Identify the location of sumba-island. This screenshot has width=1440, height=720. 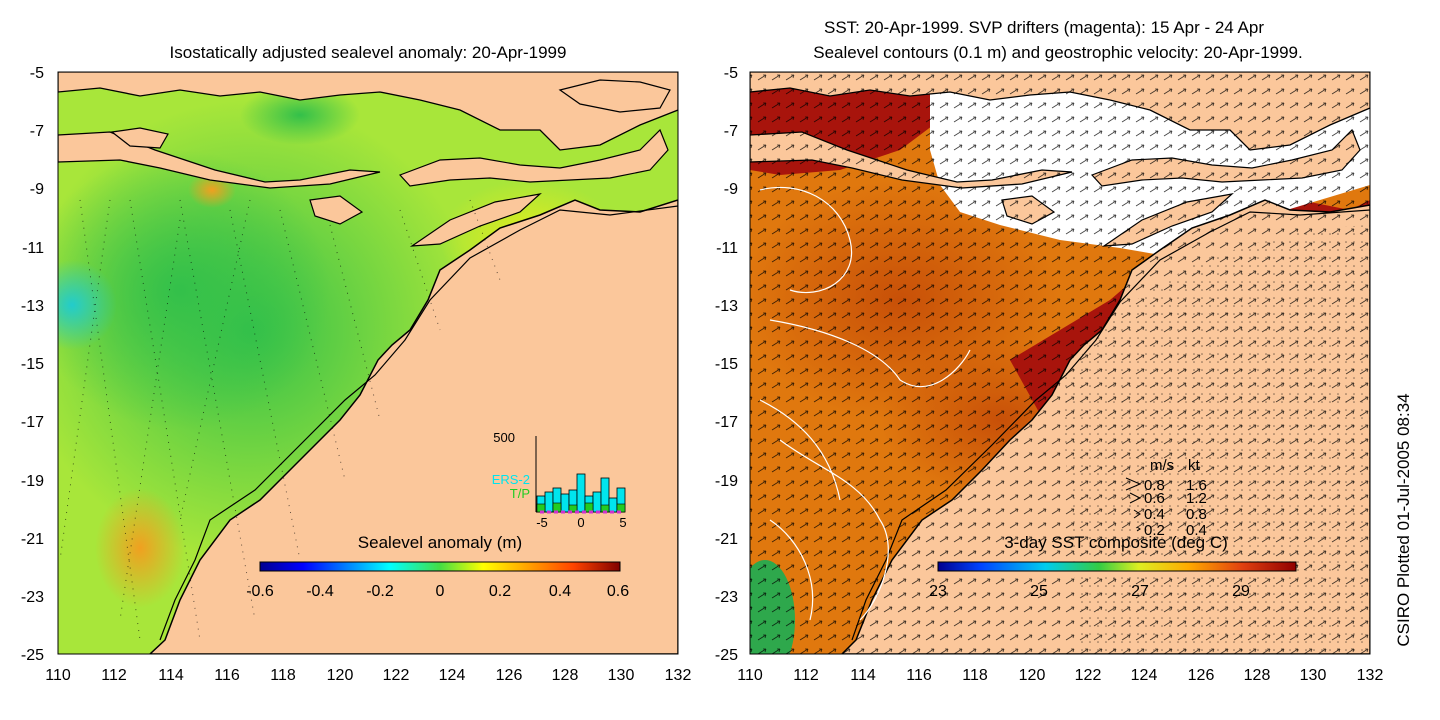
(336, 210).